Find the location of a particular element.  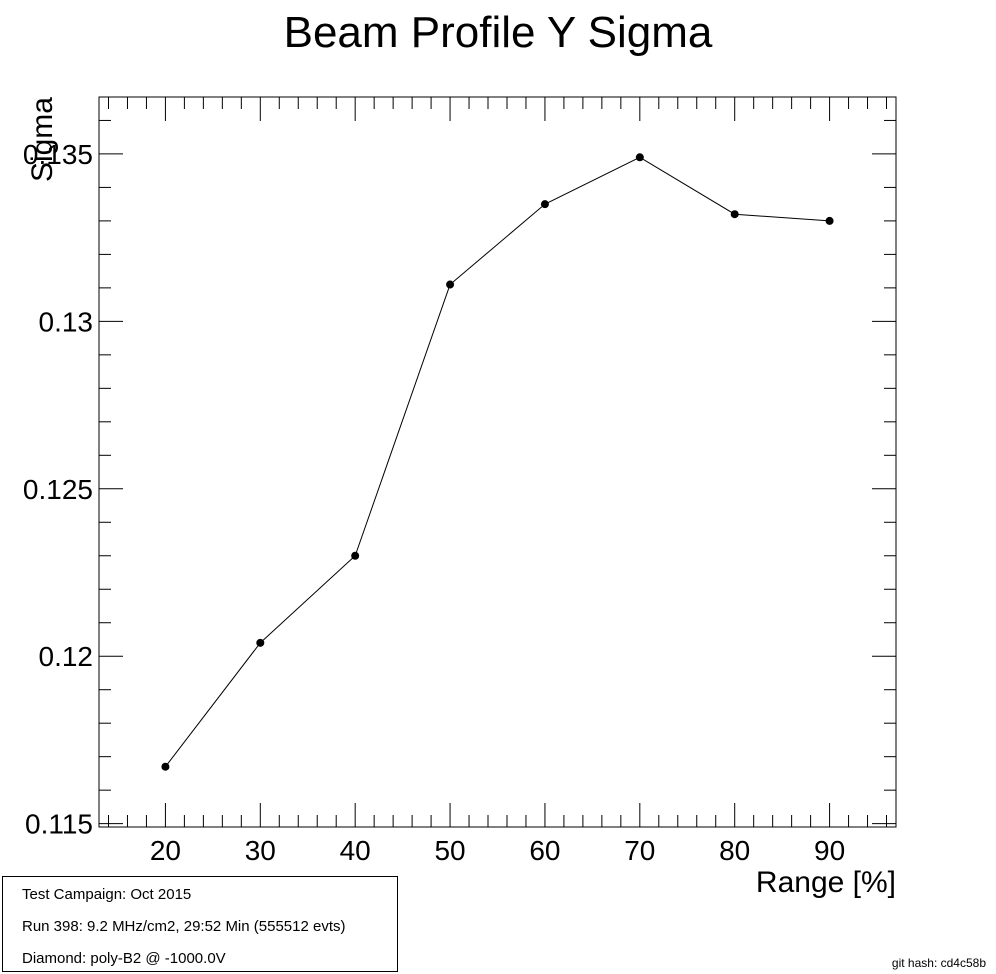

x-tick-label: 90 is located at coordinates (829, 850).